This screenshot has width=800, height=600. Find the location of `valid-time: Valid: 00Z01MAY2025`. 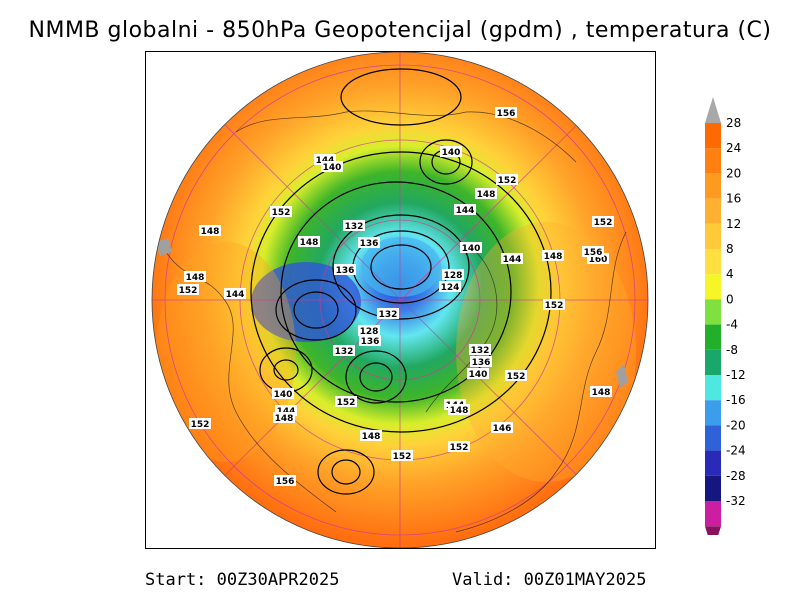

valid-time: Valid: 00Z01MAY2025 is located at coordinates (549, 580).